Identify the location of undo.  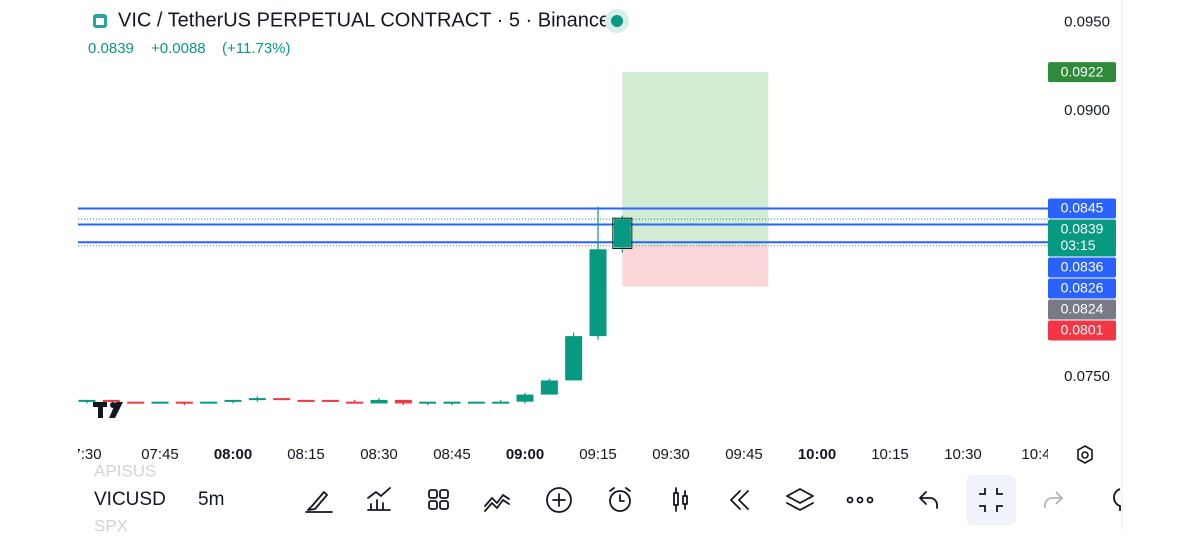
(928, 500).